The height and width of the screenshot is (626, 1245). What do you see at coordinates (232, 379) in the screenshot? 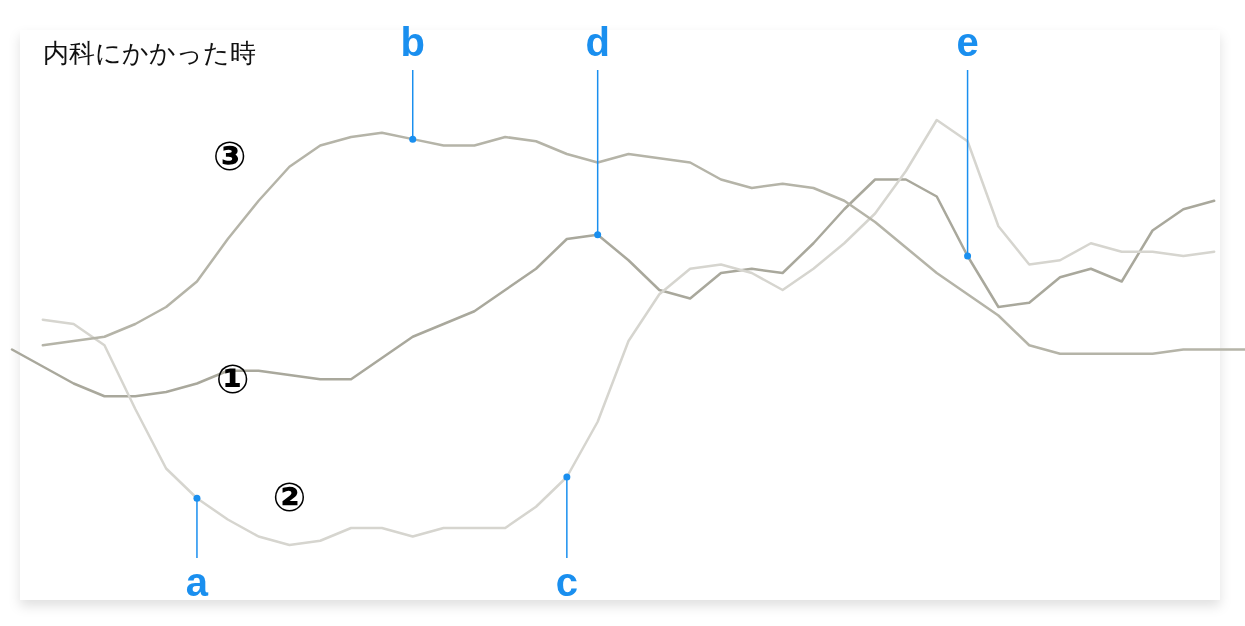
I see `series-label: ①` at bounding box center [232, 379].